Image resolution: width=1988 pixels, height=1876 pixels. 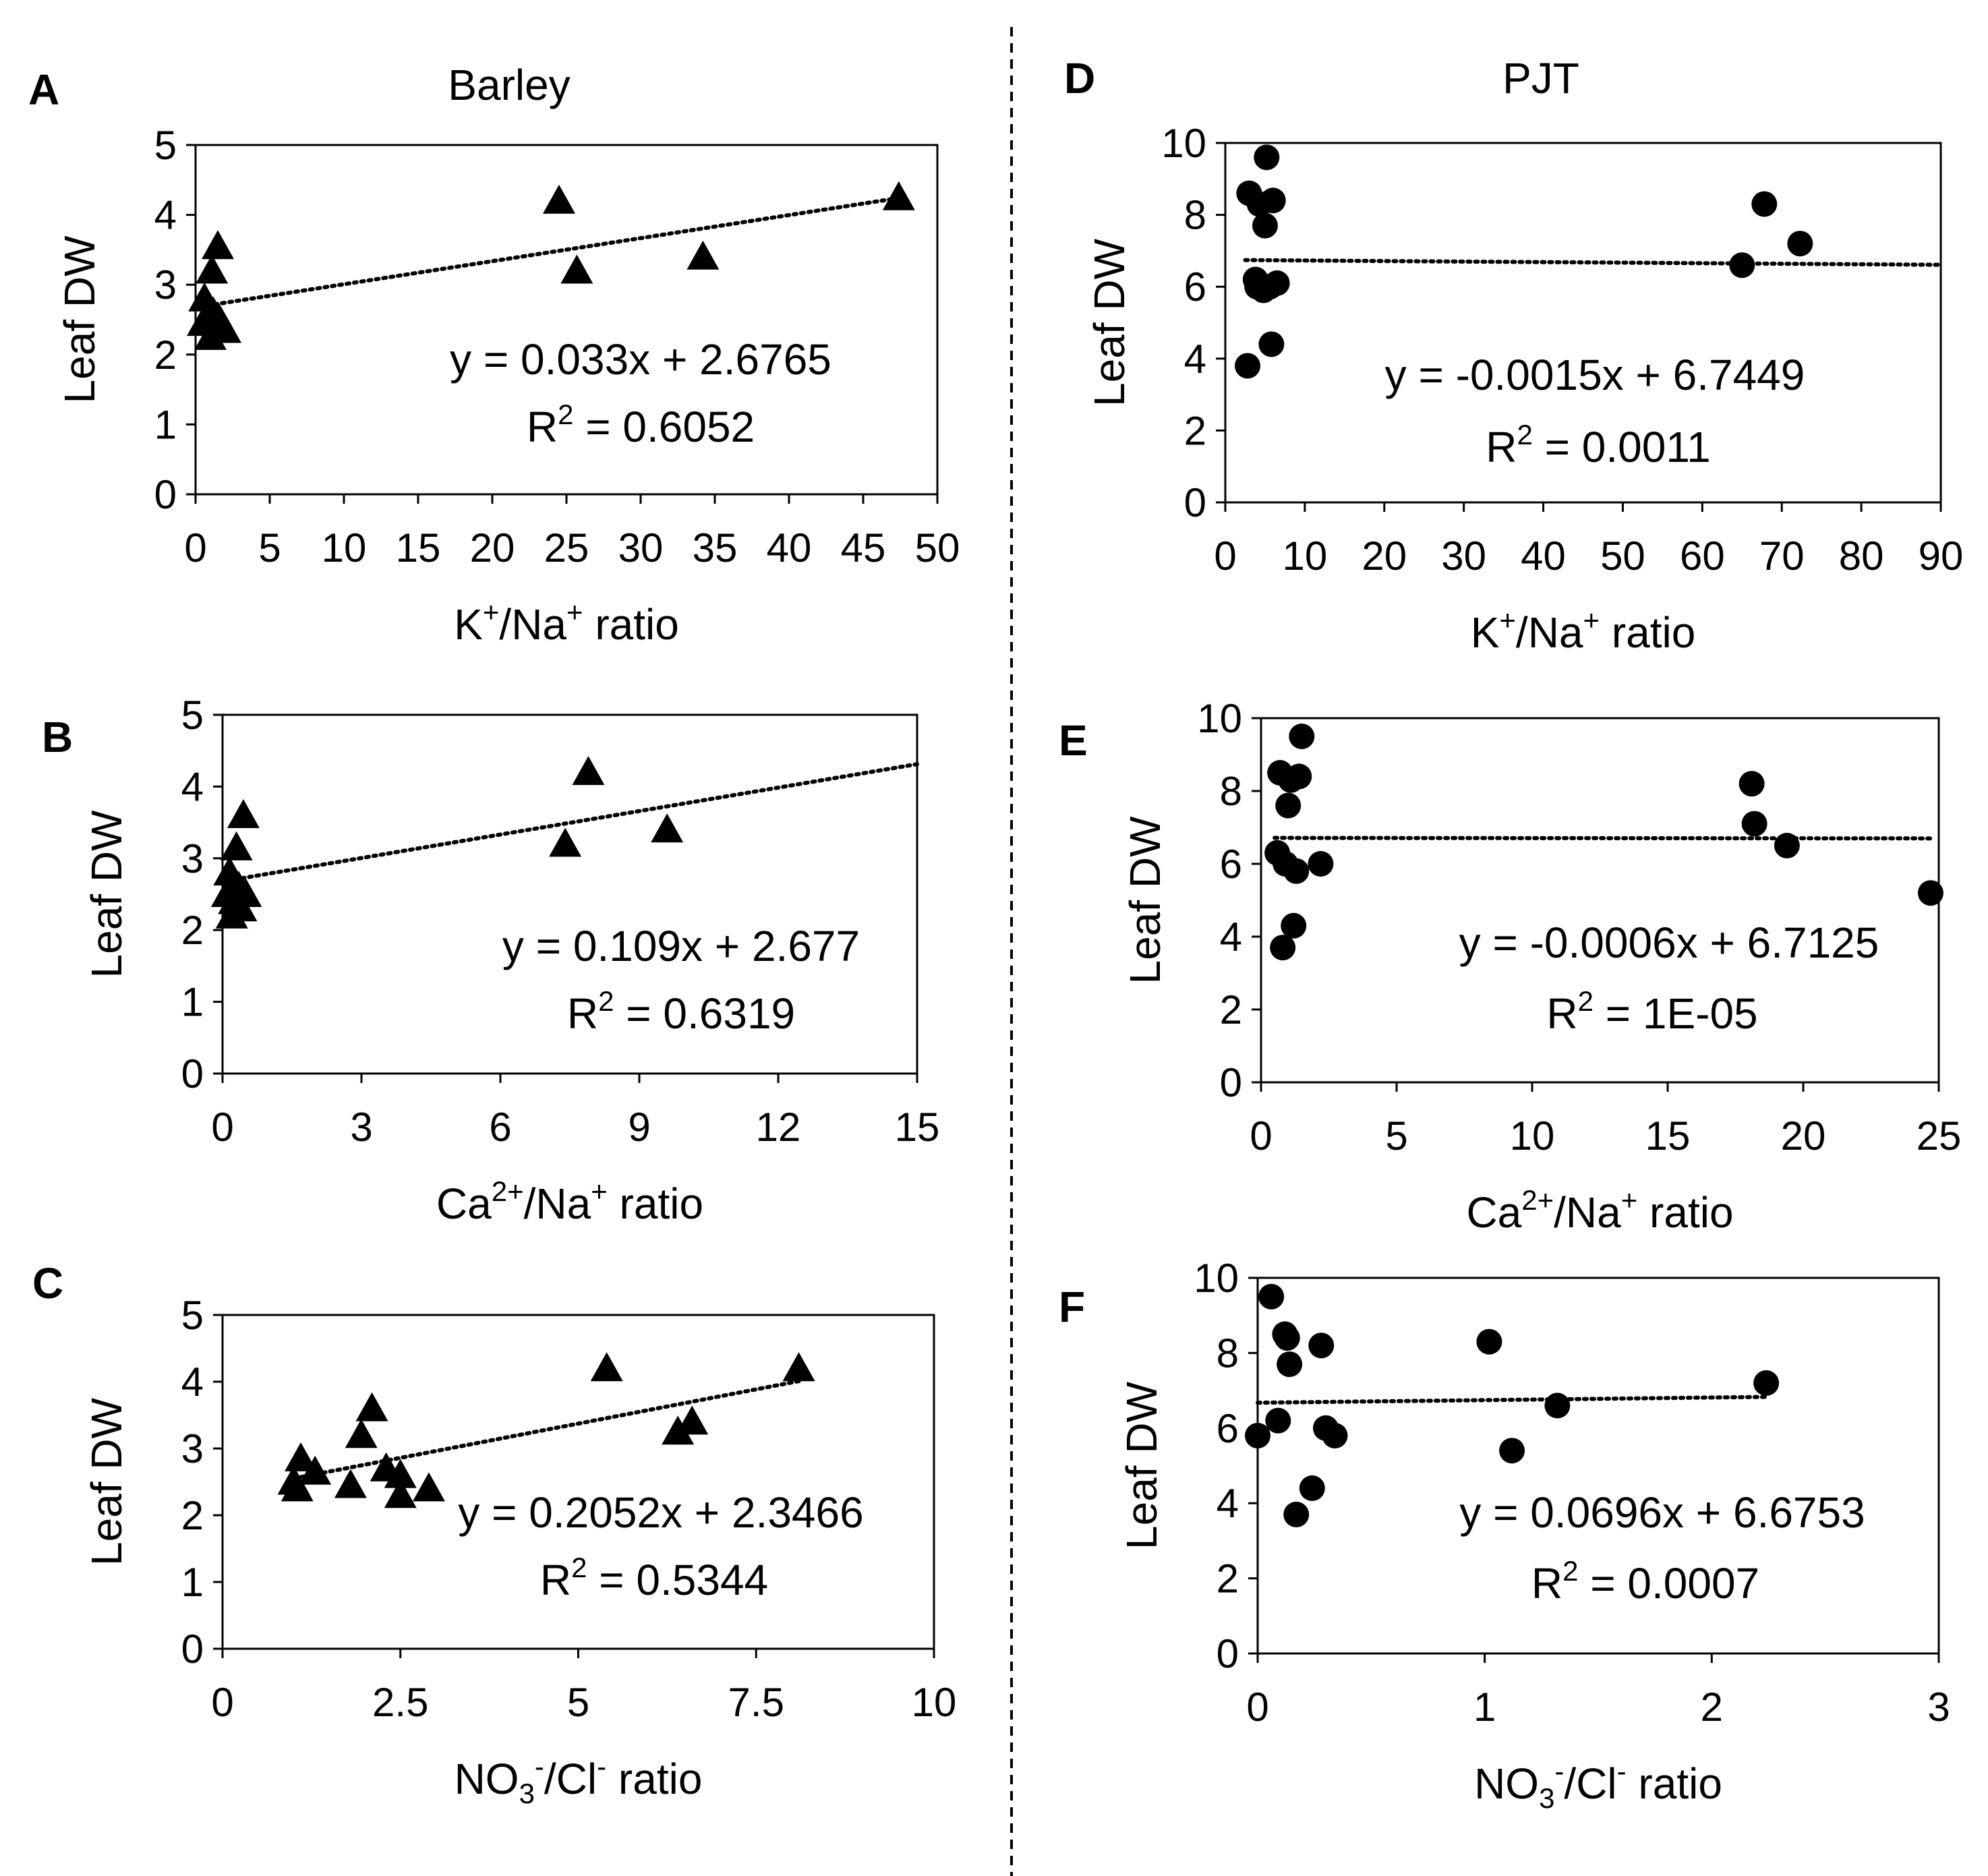 What do you see at coordinates (1662, 1513) in the screenshot?
I see `regression-equation: y = 0.0696x + 6.6753` at bounding box center [1662, 1513].